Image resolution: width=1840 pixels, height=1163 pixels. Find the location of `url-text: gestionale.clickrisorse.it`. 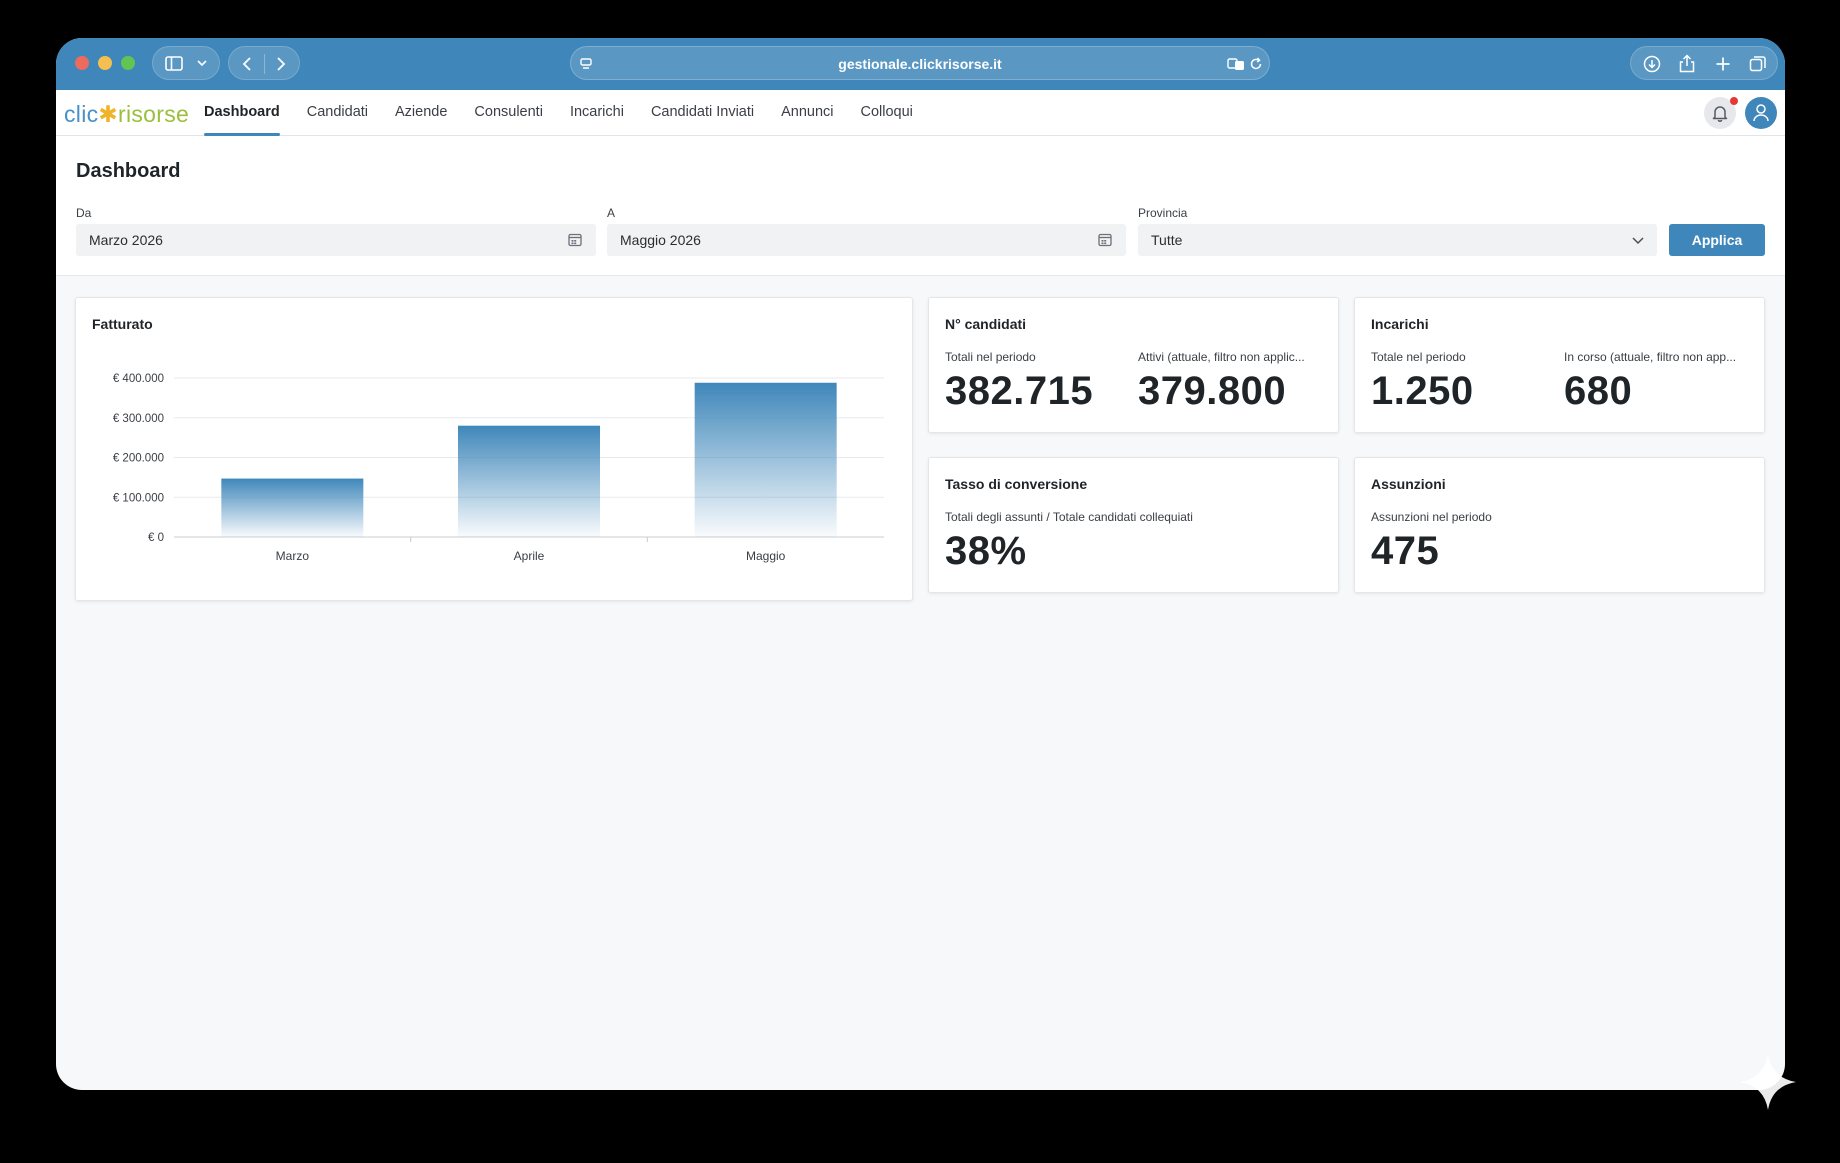

url-text: gestionale.clickrisorse.it is located at coordinates (920, 64).